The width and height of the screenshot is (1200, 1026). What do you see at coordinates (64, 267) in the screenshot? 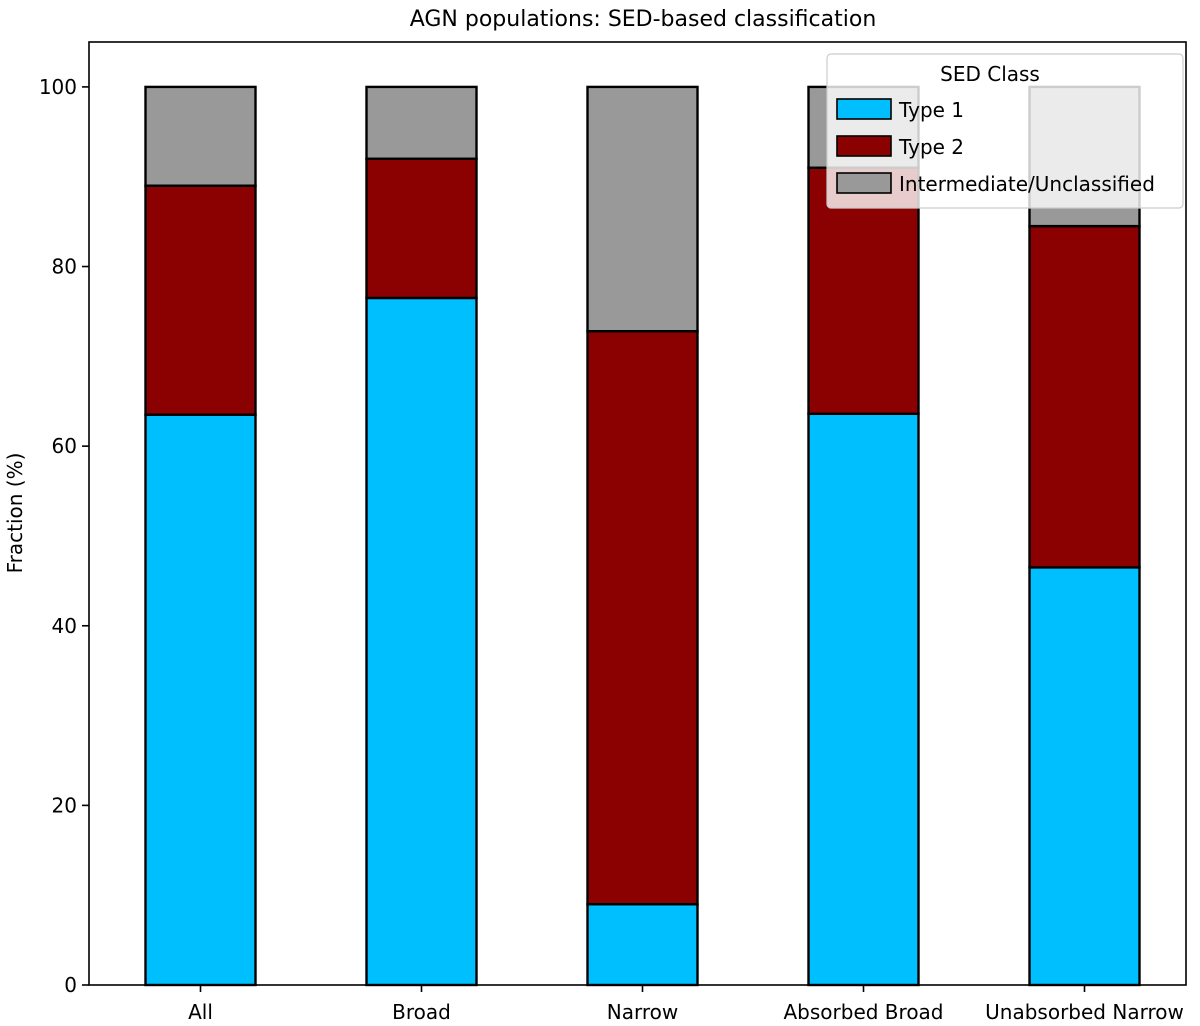
I see `y-tick-label: 80` at bounding box center [64, 267].